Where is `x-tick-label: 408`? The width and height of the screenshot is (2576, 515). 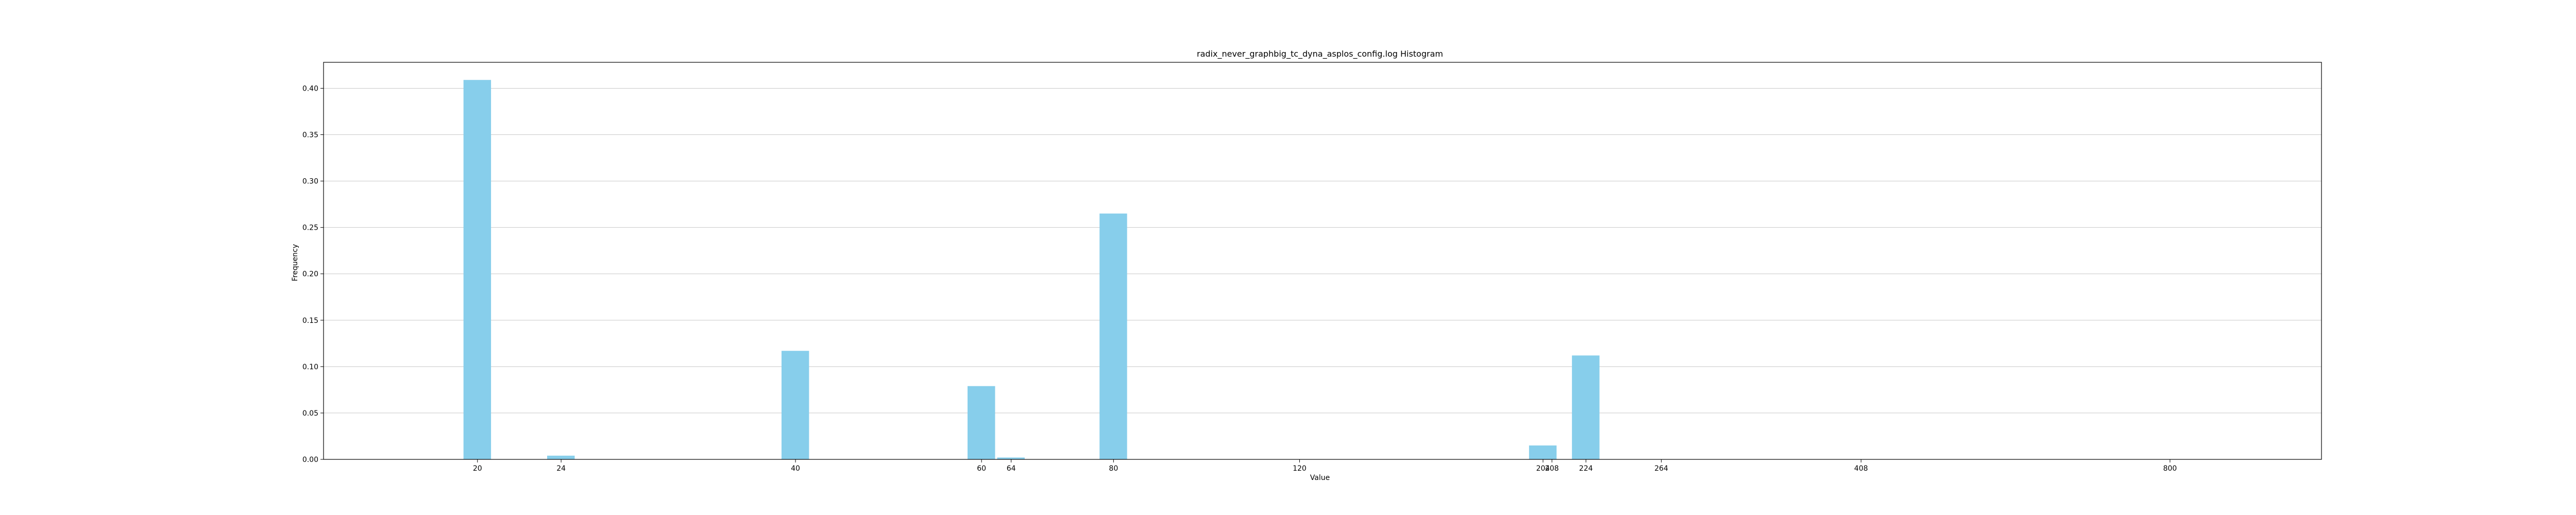
x-tick-label: 408 is located at coordinates (1861, 469).